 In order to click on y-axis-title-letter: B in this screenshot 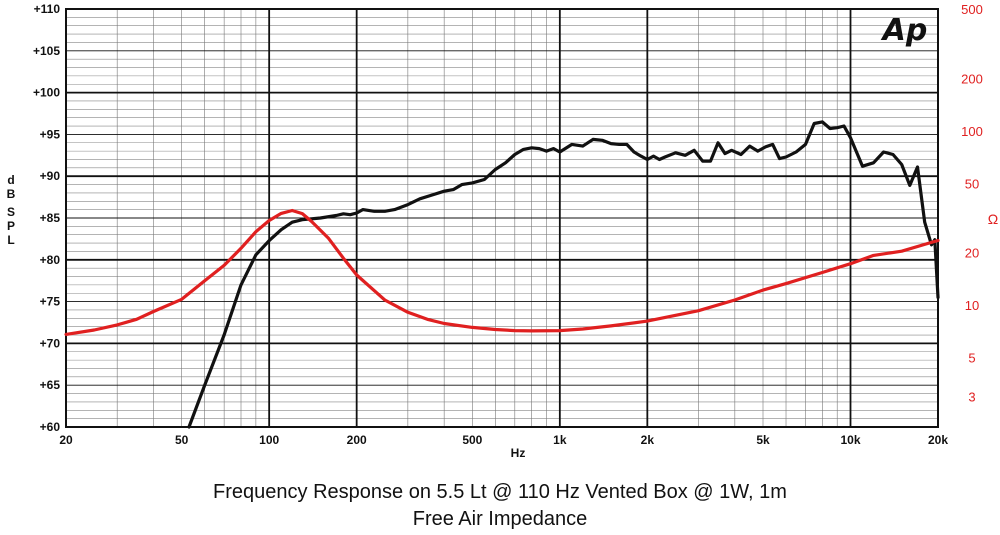, I will do `click(11, 194)`.